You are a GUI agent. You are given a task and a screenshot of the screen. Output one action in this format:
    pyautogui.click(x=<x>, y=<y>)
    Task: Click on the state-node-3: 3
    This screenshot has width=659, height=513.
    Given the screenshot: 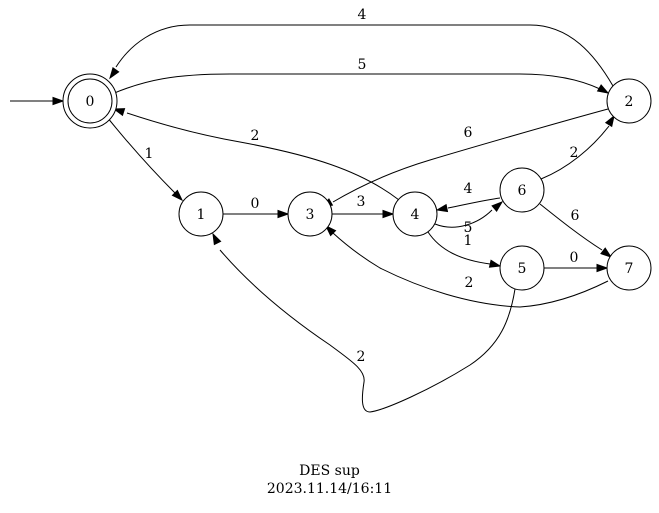 What is the action you would take?
    pyautogui.click(x=310, y=214)
    